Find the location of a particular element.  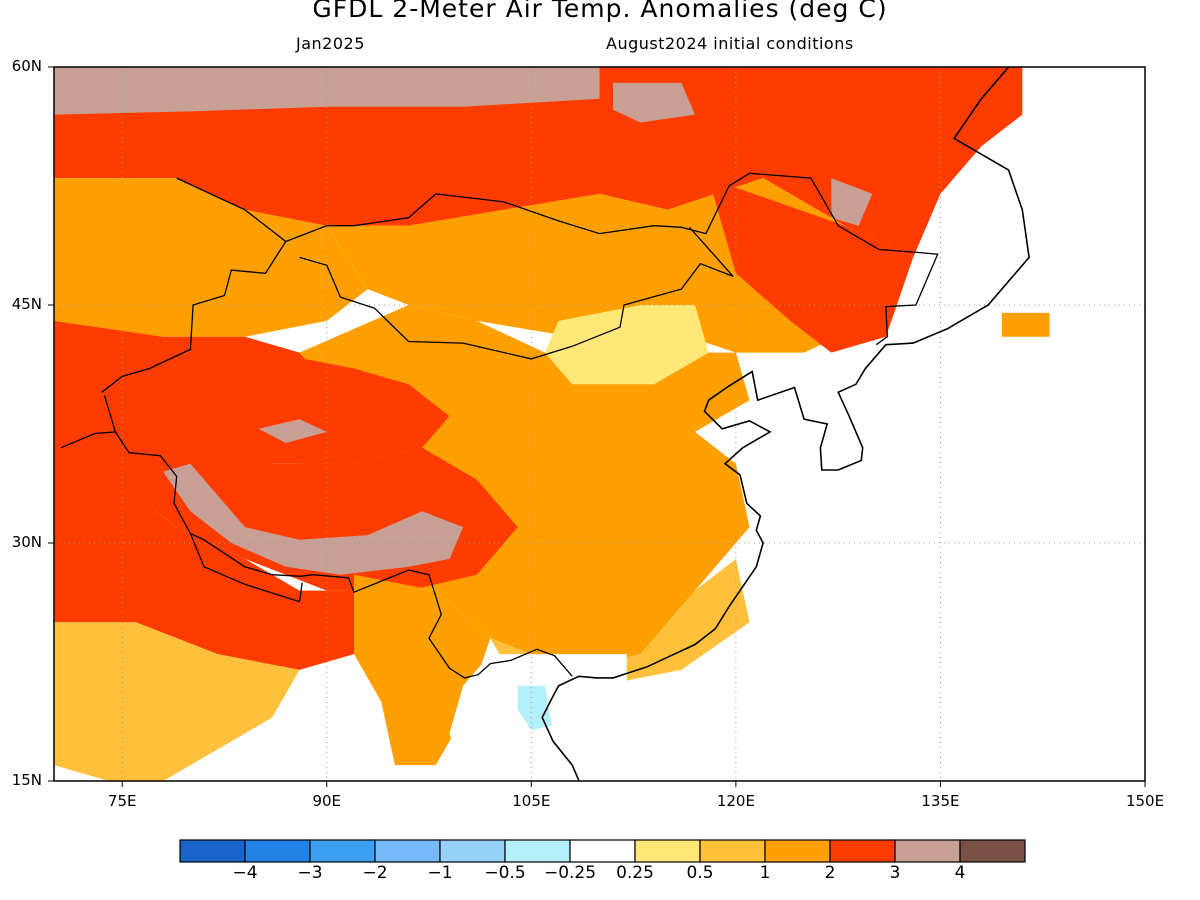

lon-label: 75E is located at coordinates (122, 801).